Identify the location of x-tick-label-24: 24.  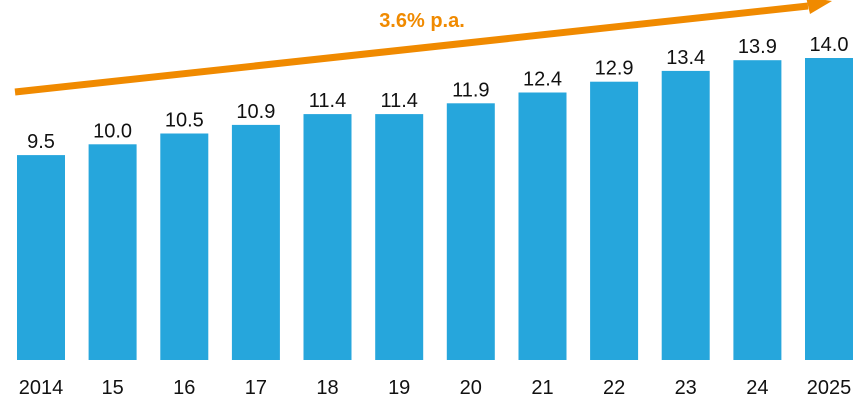
(757, 388).